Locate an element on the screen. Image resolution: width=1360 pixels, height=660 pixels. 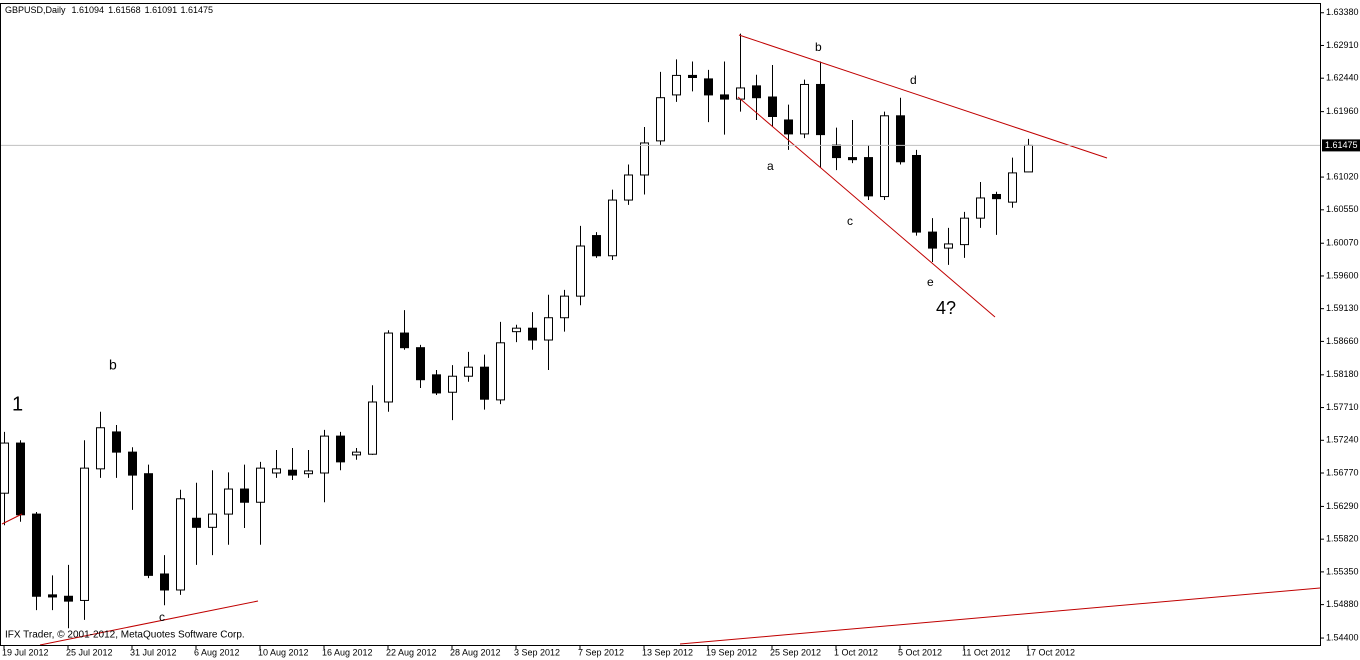
y-tick-label: 1.56290 is located at coordinates (1342, 506).